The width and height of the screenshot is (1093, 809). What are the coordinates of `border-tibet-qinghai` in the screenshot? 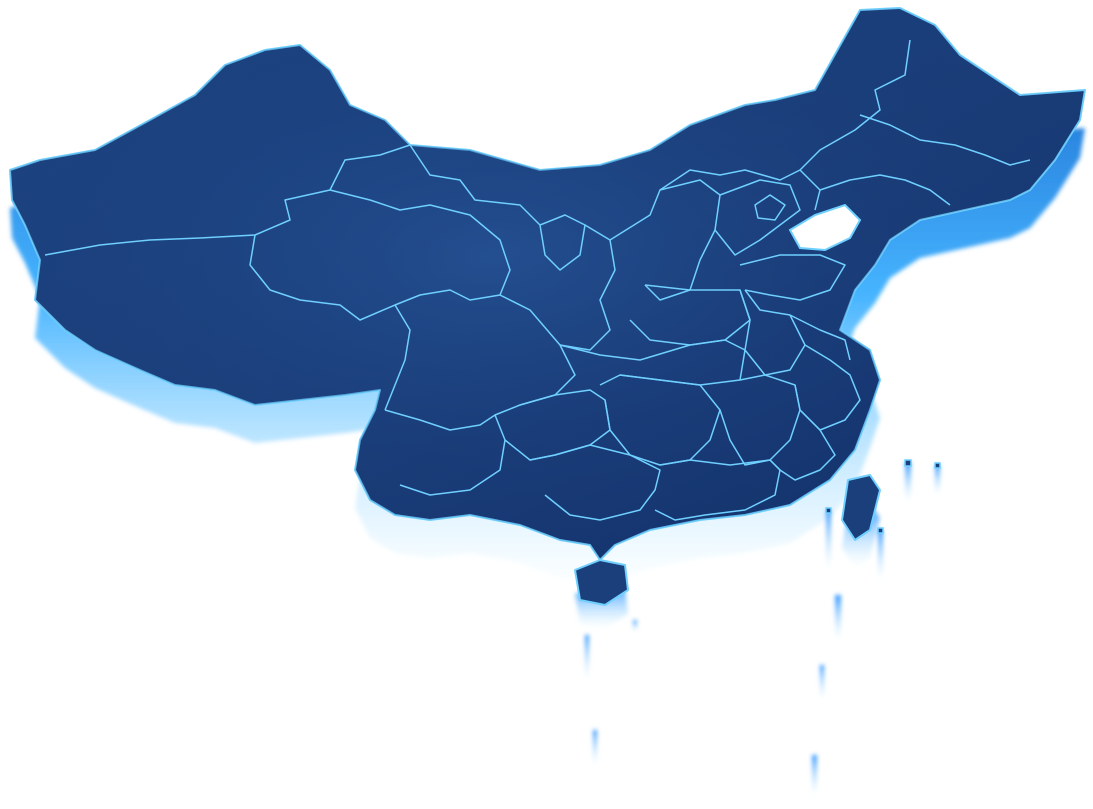 It's located at (447, 297).